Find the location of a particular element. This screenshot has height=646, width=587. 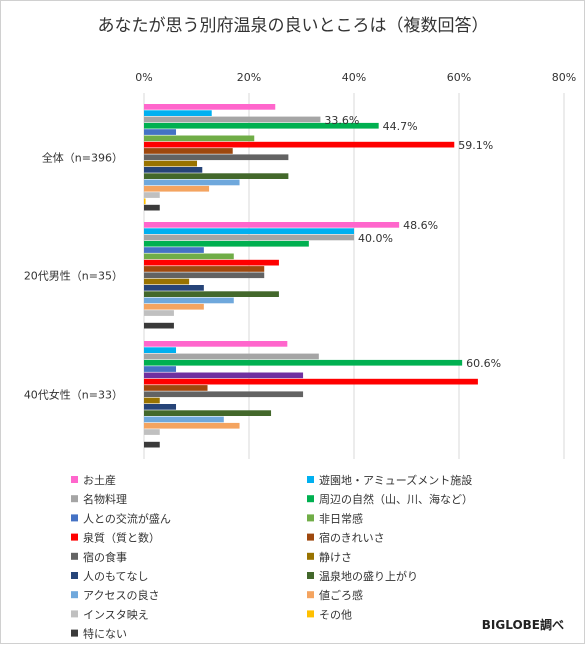

legend-label: 宿のきれいさ is located at coordinates (352, 538).